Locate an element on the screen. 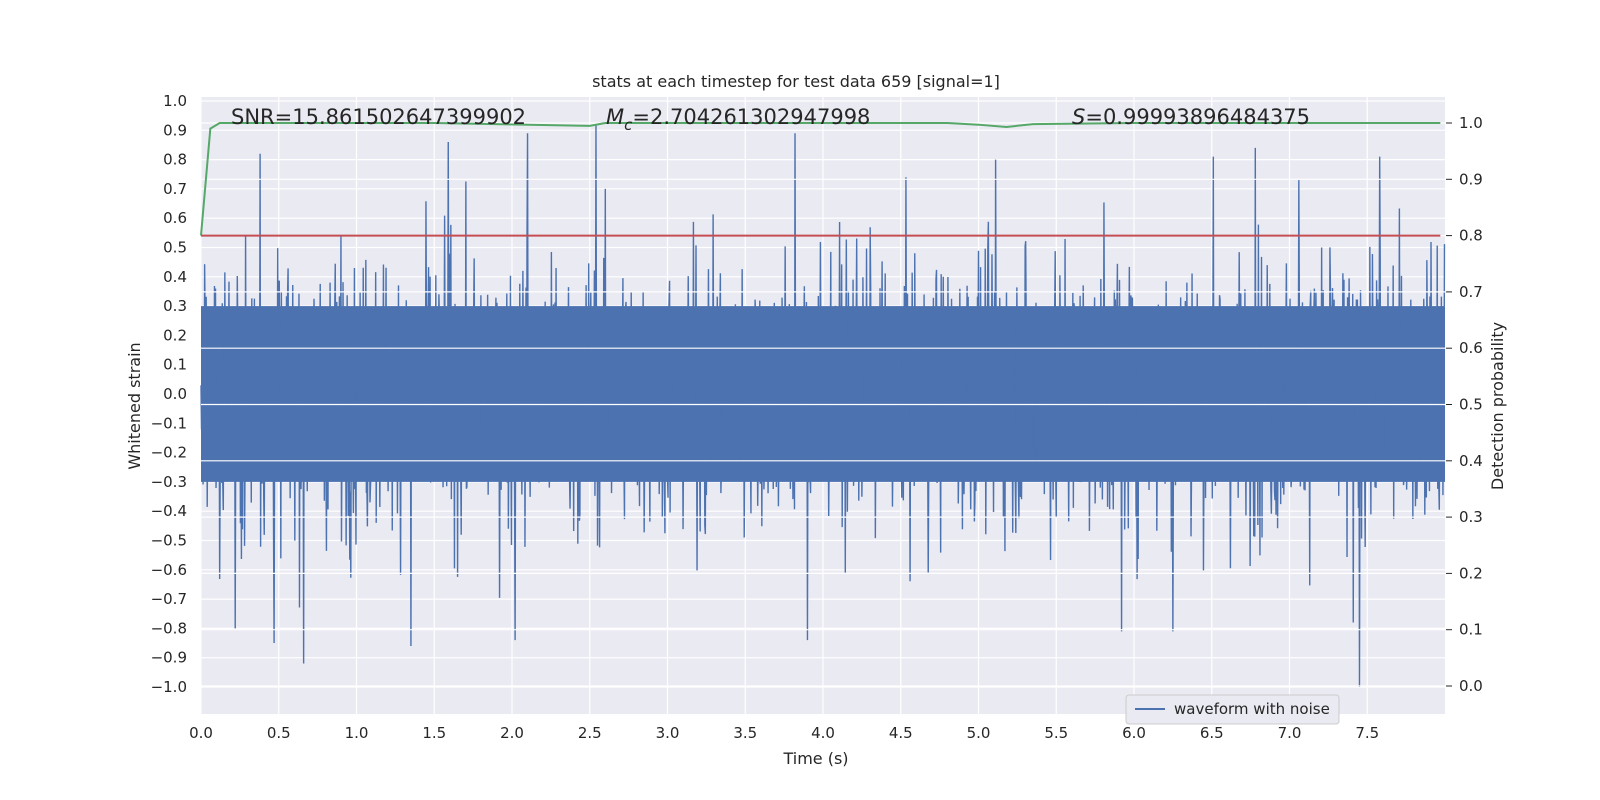 The image size is (1600, 800). y-left-tick-label: 0.5 is located at coordinates (175, 248).